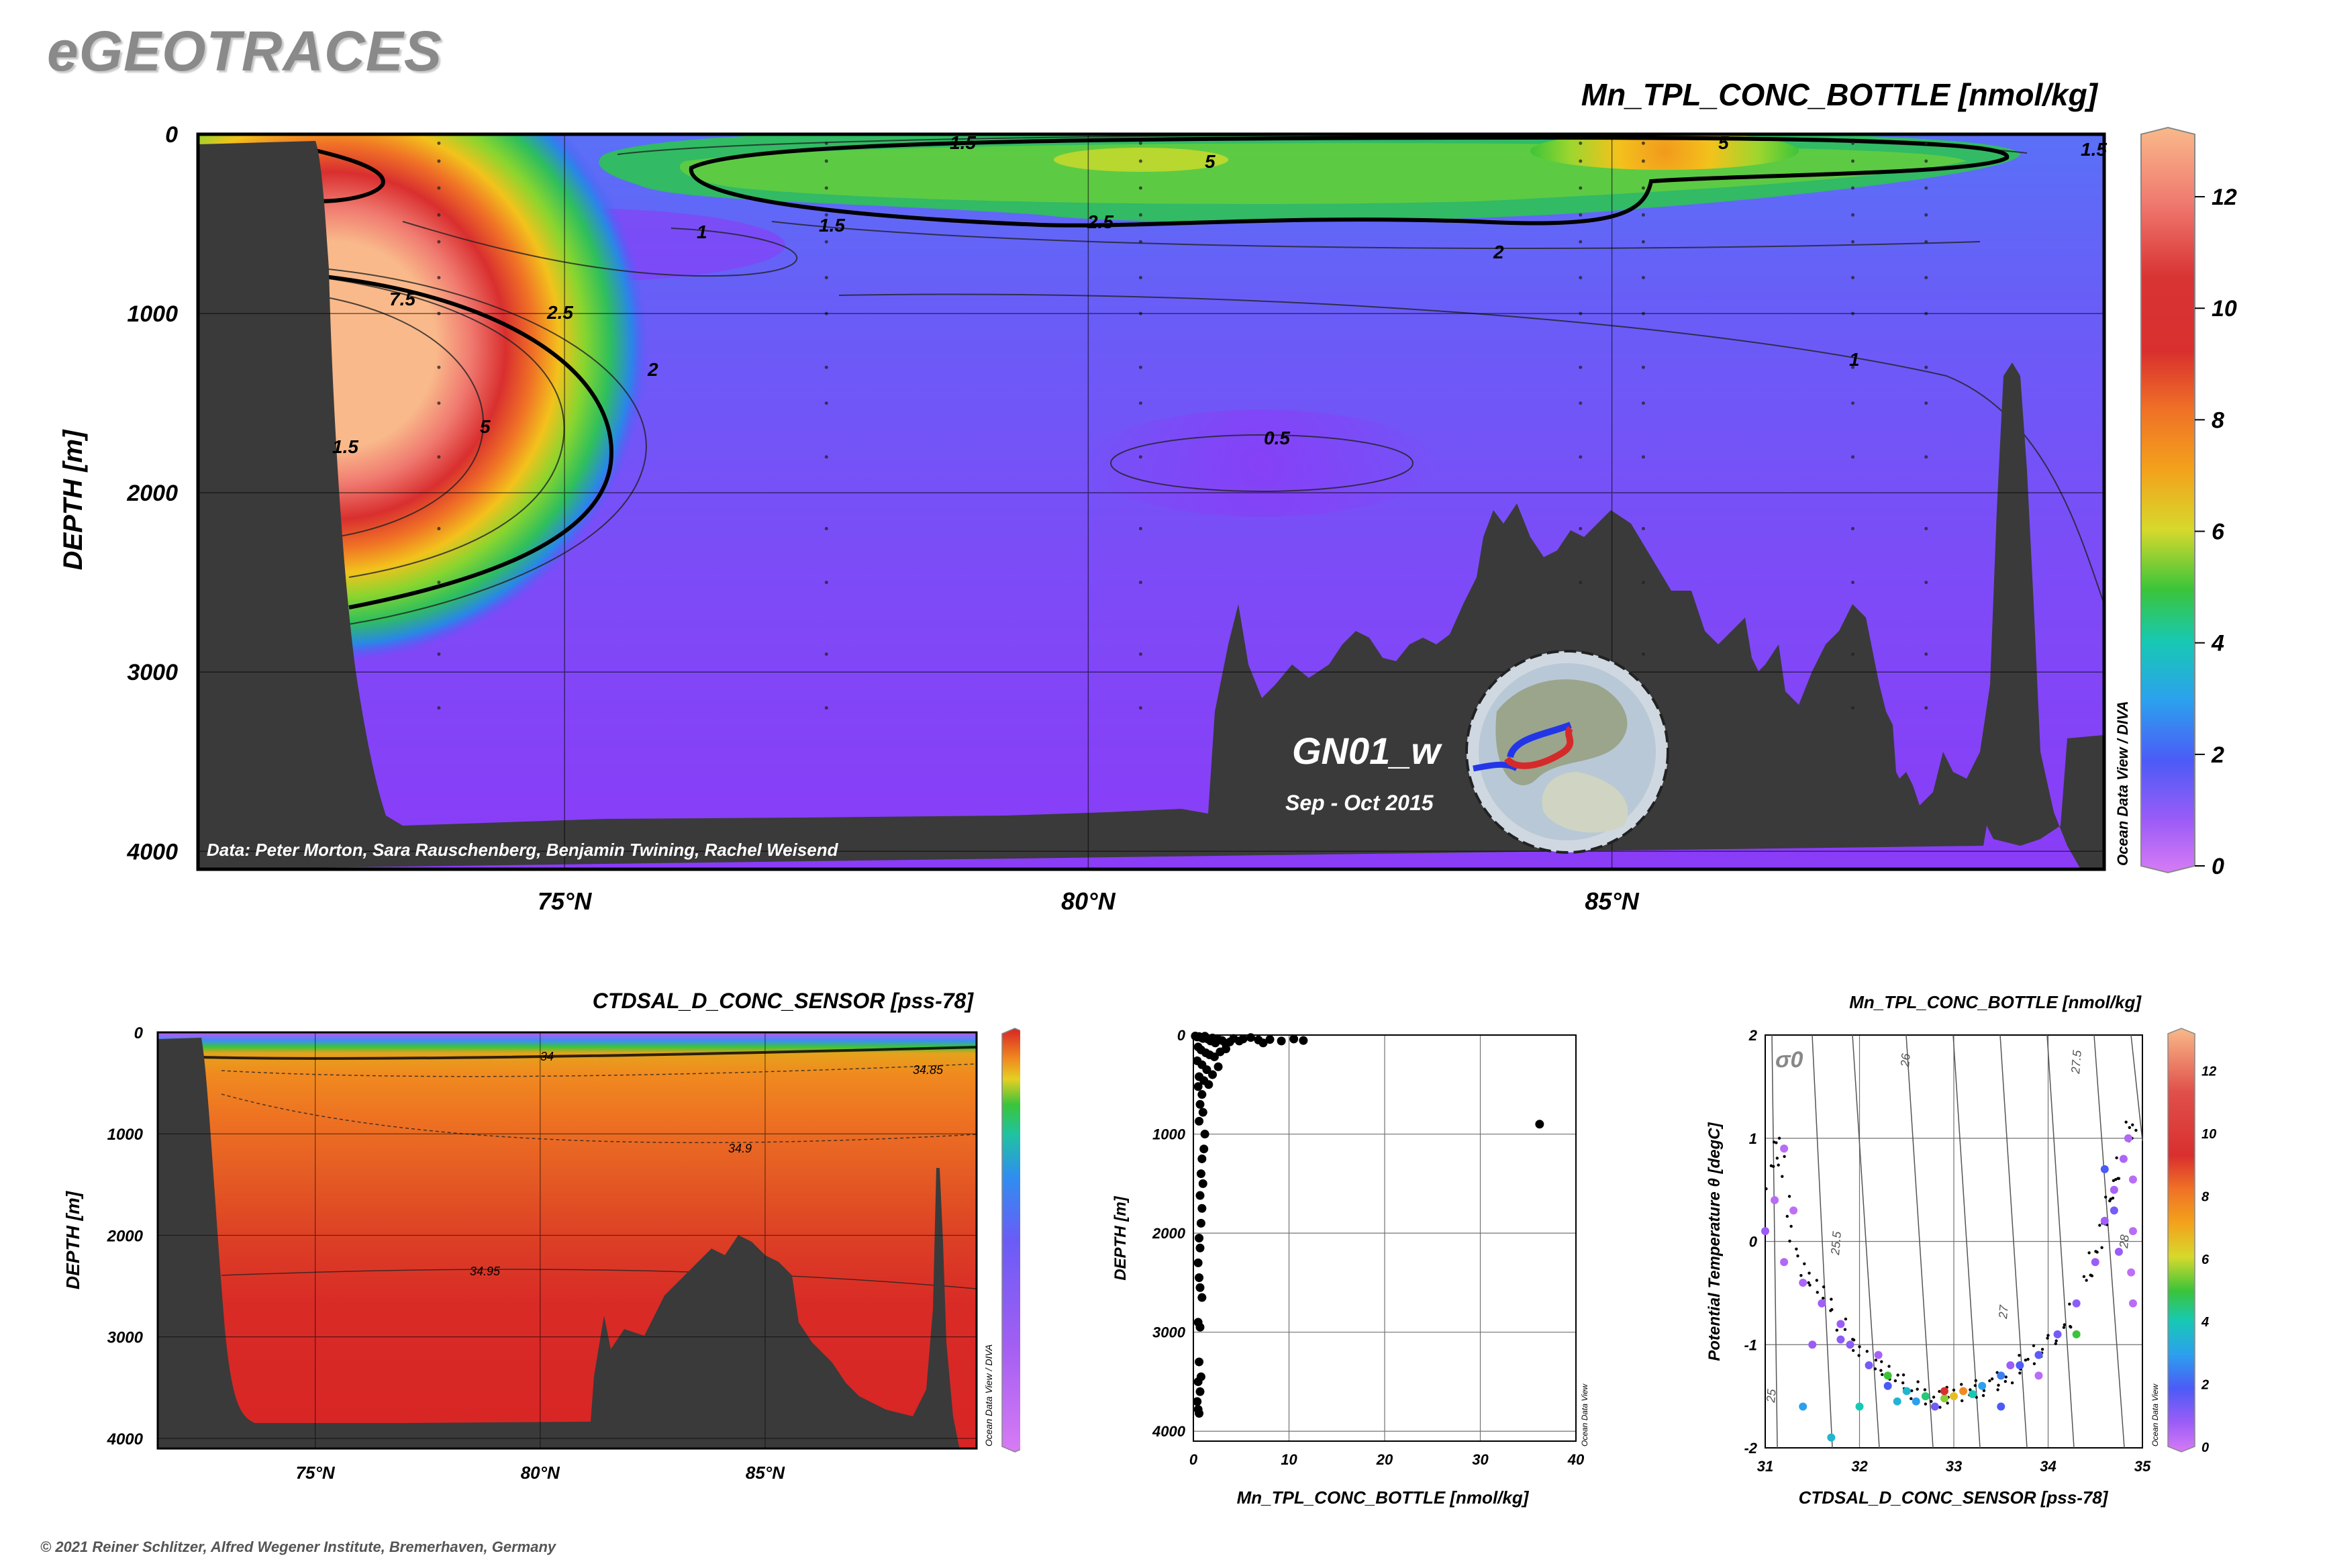 The height and width of the screenshot is (1568, 2327). I want to click on y-tick-label: 0, so click(139, 1033).